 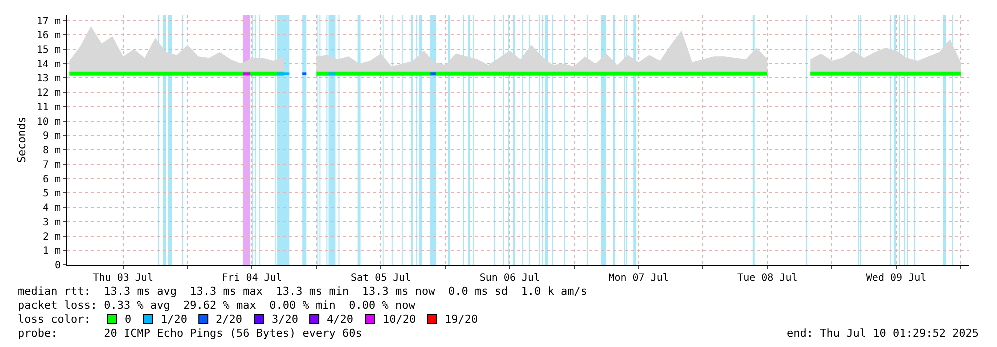 What do you see at coordinates (22, 140) in the screenshot?
I see `y-axis-title: Seconds` at bounding box center [22, 140].